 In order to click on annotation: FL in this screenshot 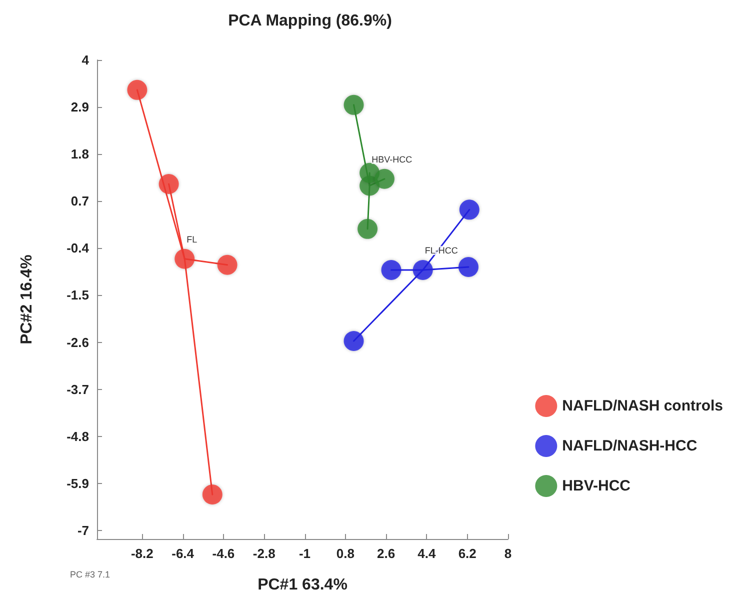, I will do `click(192, 239)`.